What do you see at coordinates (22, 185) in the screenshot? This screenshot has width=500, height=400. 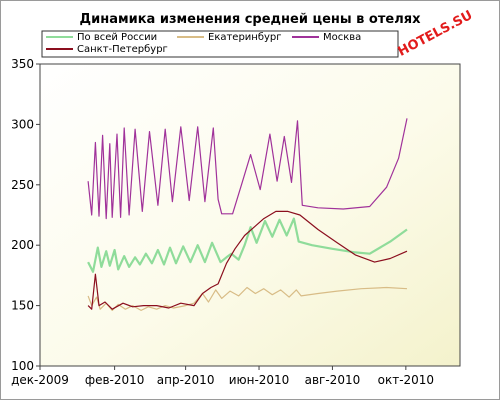 I see `y-tick-label: 250` at bounding box center [22, 185].